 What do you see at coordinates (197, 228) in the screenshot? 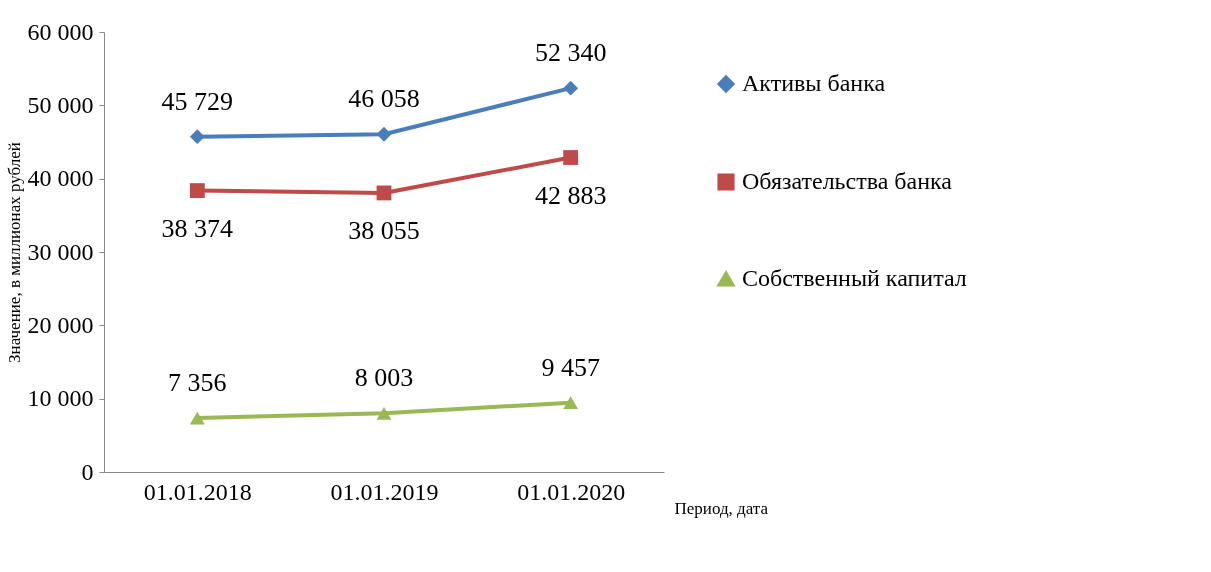
I see `data-label: 38 374` at bounding box center [197, 228].